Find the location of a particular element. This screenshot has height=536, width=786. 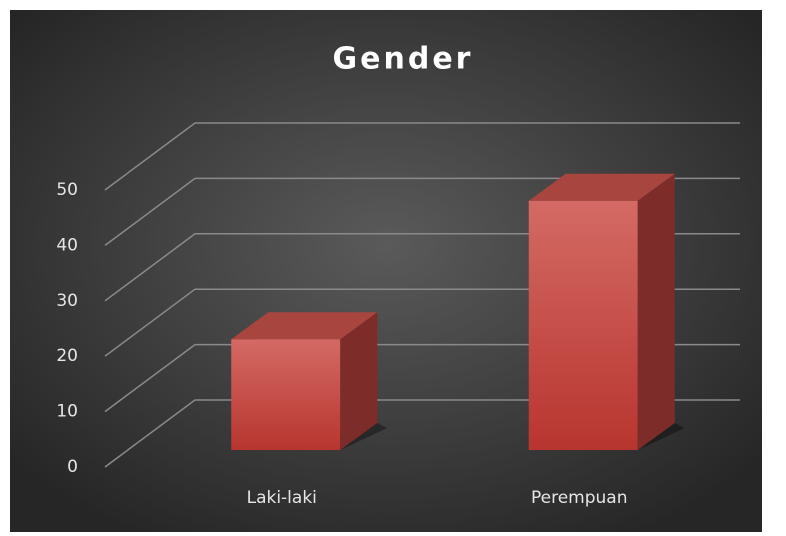

chart-title: Gender is located at coordinates (403, 59).